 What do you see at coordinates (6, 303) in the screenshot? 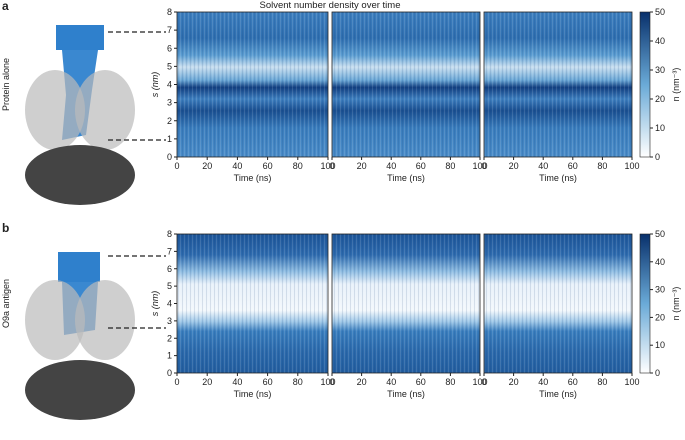
I see `row-label: O9a antigen` at bounding box center [6, 303].